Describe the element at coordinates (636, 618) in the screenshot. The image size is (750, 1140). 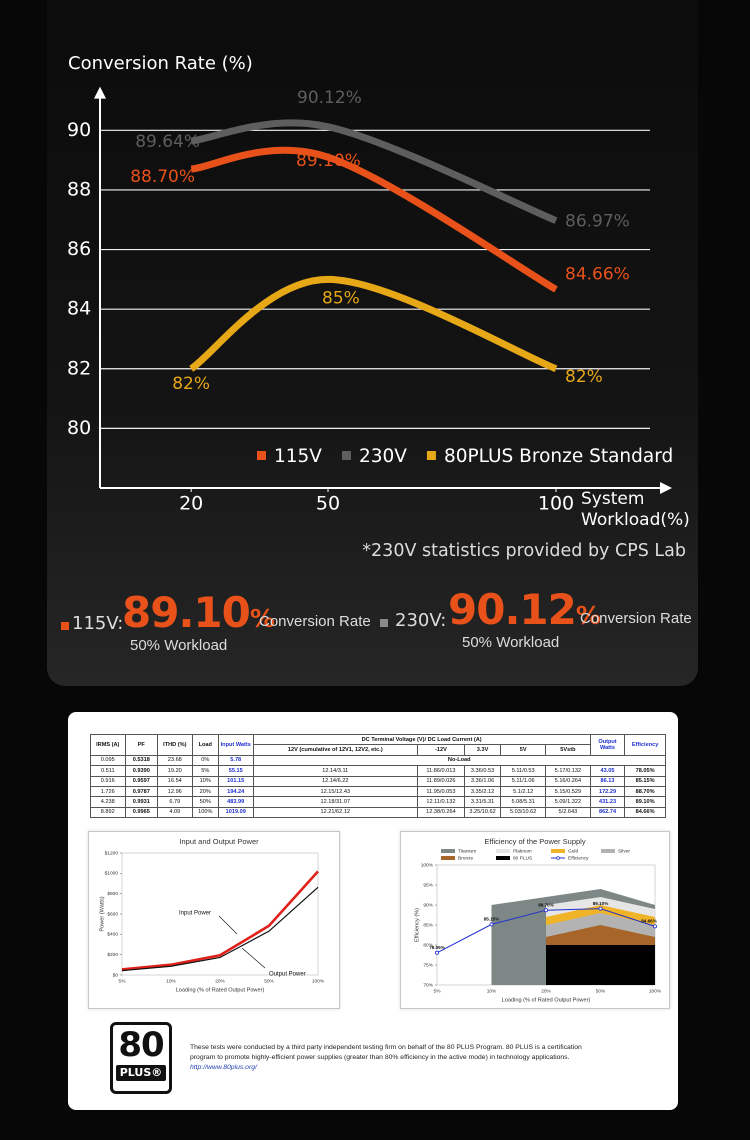
I see `summary-metric: Conversion Rate` at that location.